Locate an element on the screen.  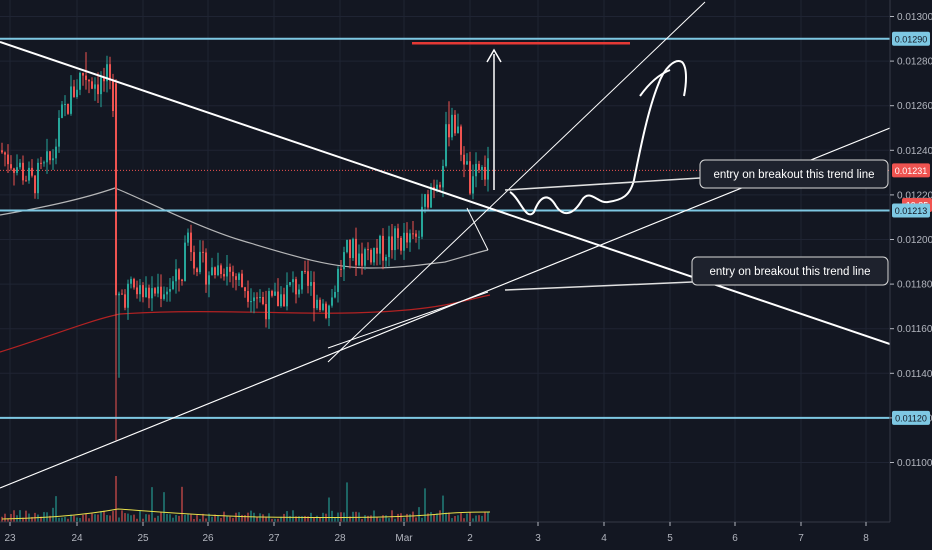
x-tick-label: 7 is located at coordinates (801, 538).